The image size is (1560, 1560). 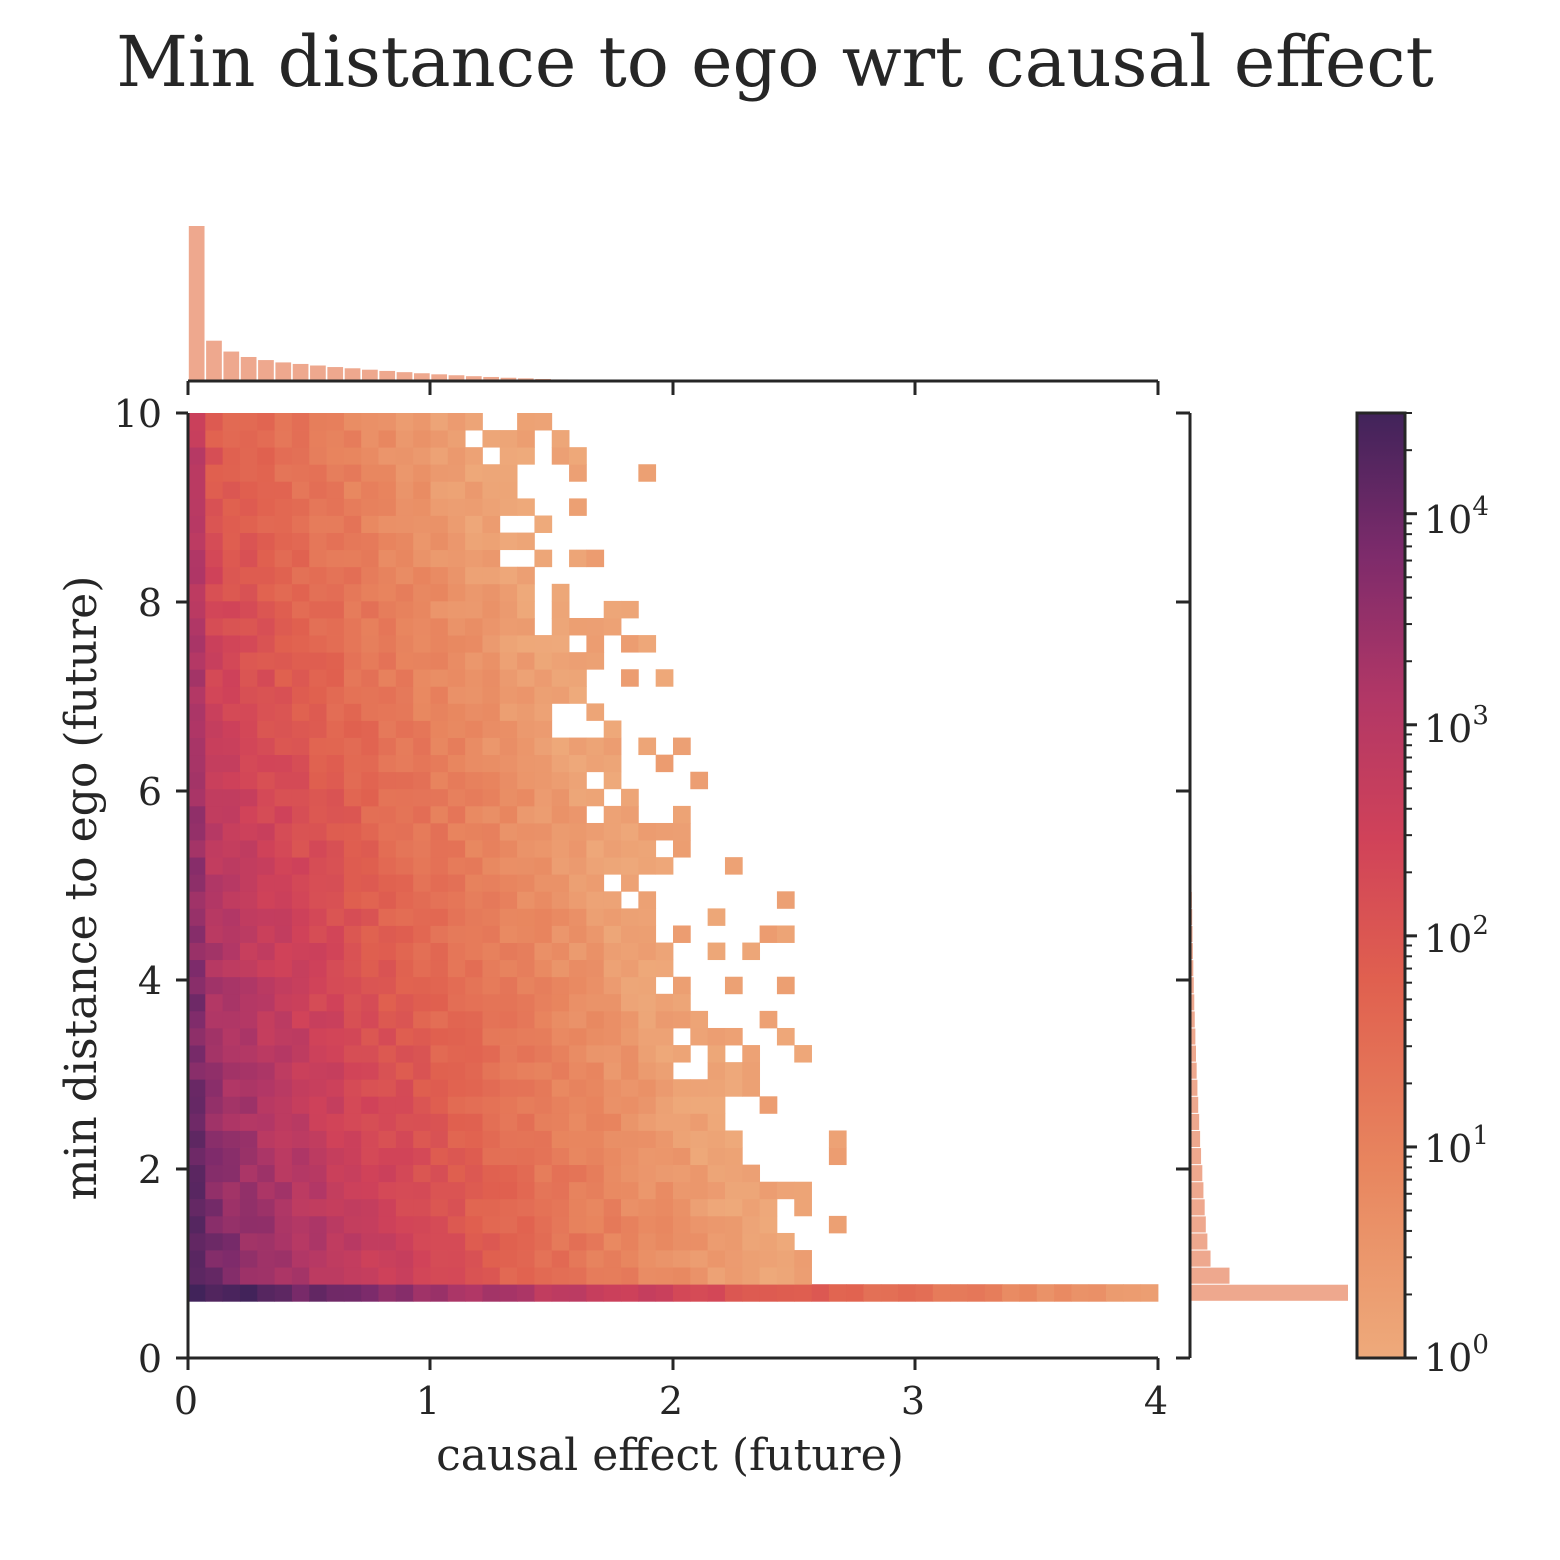 I want to click on x-tick-label: 4, so click(x=1156, y=1401).